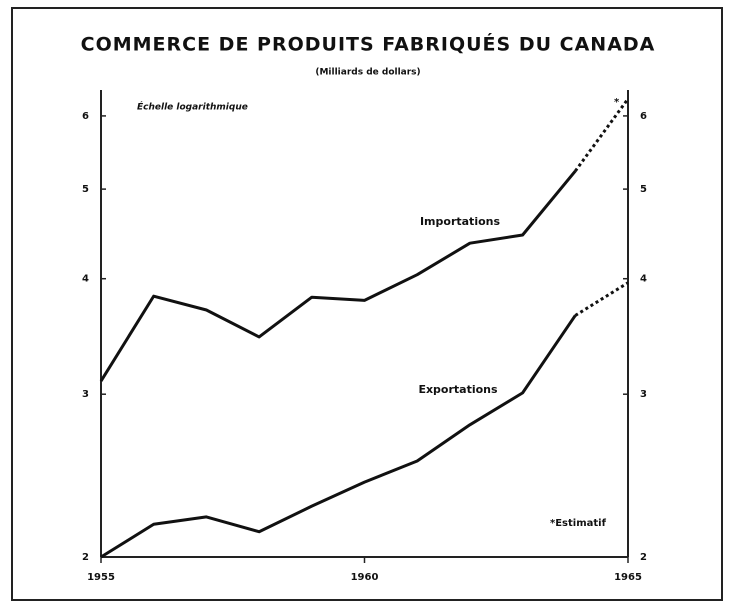 Image resolution: width=736 pixels, height=611 pixels. What do you see at coordinates (578, 523) in the screenshot?
I see `footnote: *Estimatif` at bounding box center [578, 523].